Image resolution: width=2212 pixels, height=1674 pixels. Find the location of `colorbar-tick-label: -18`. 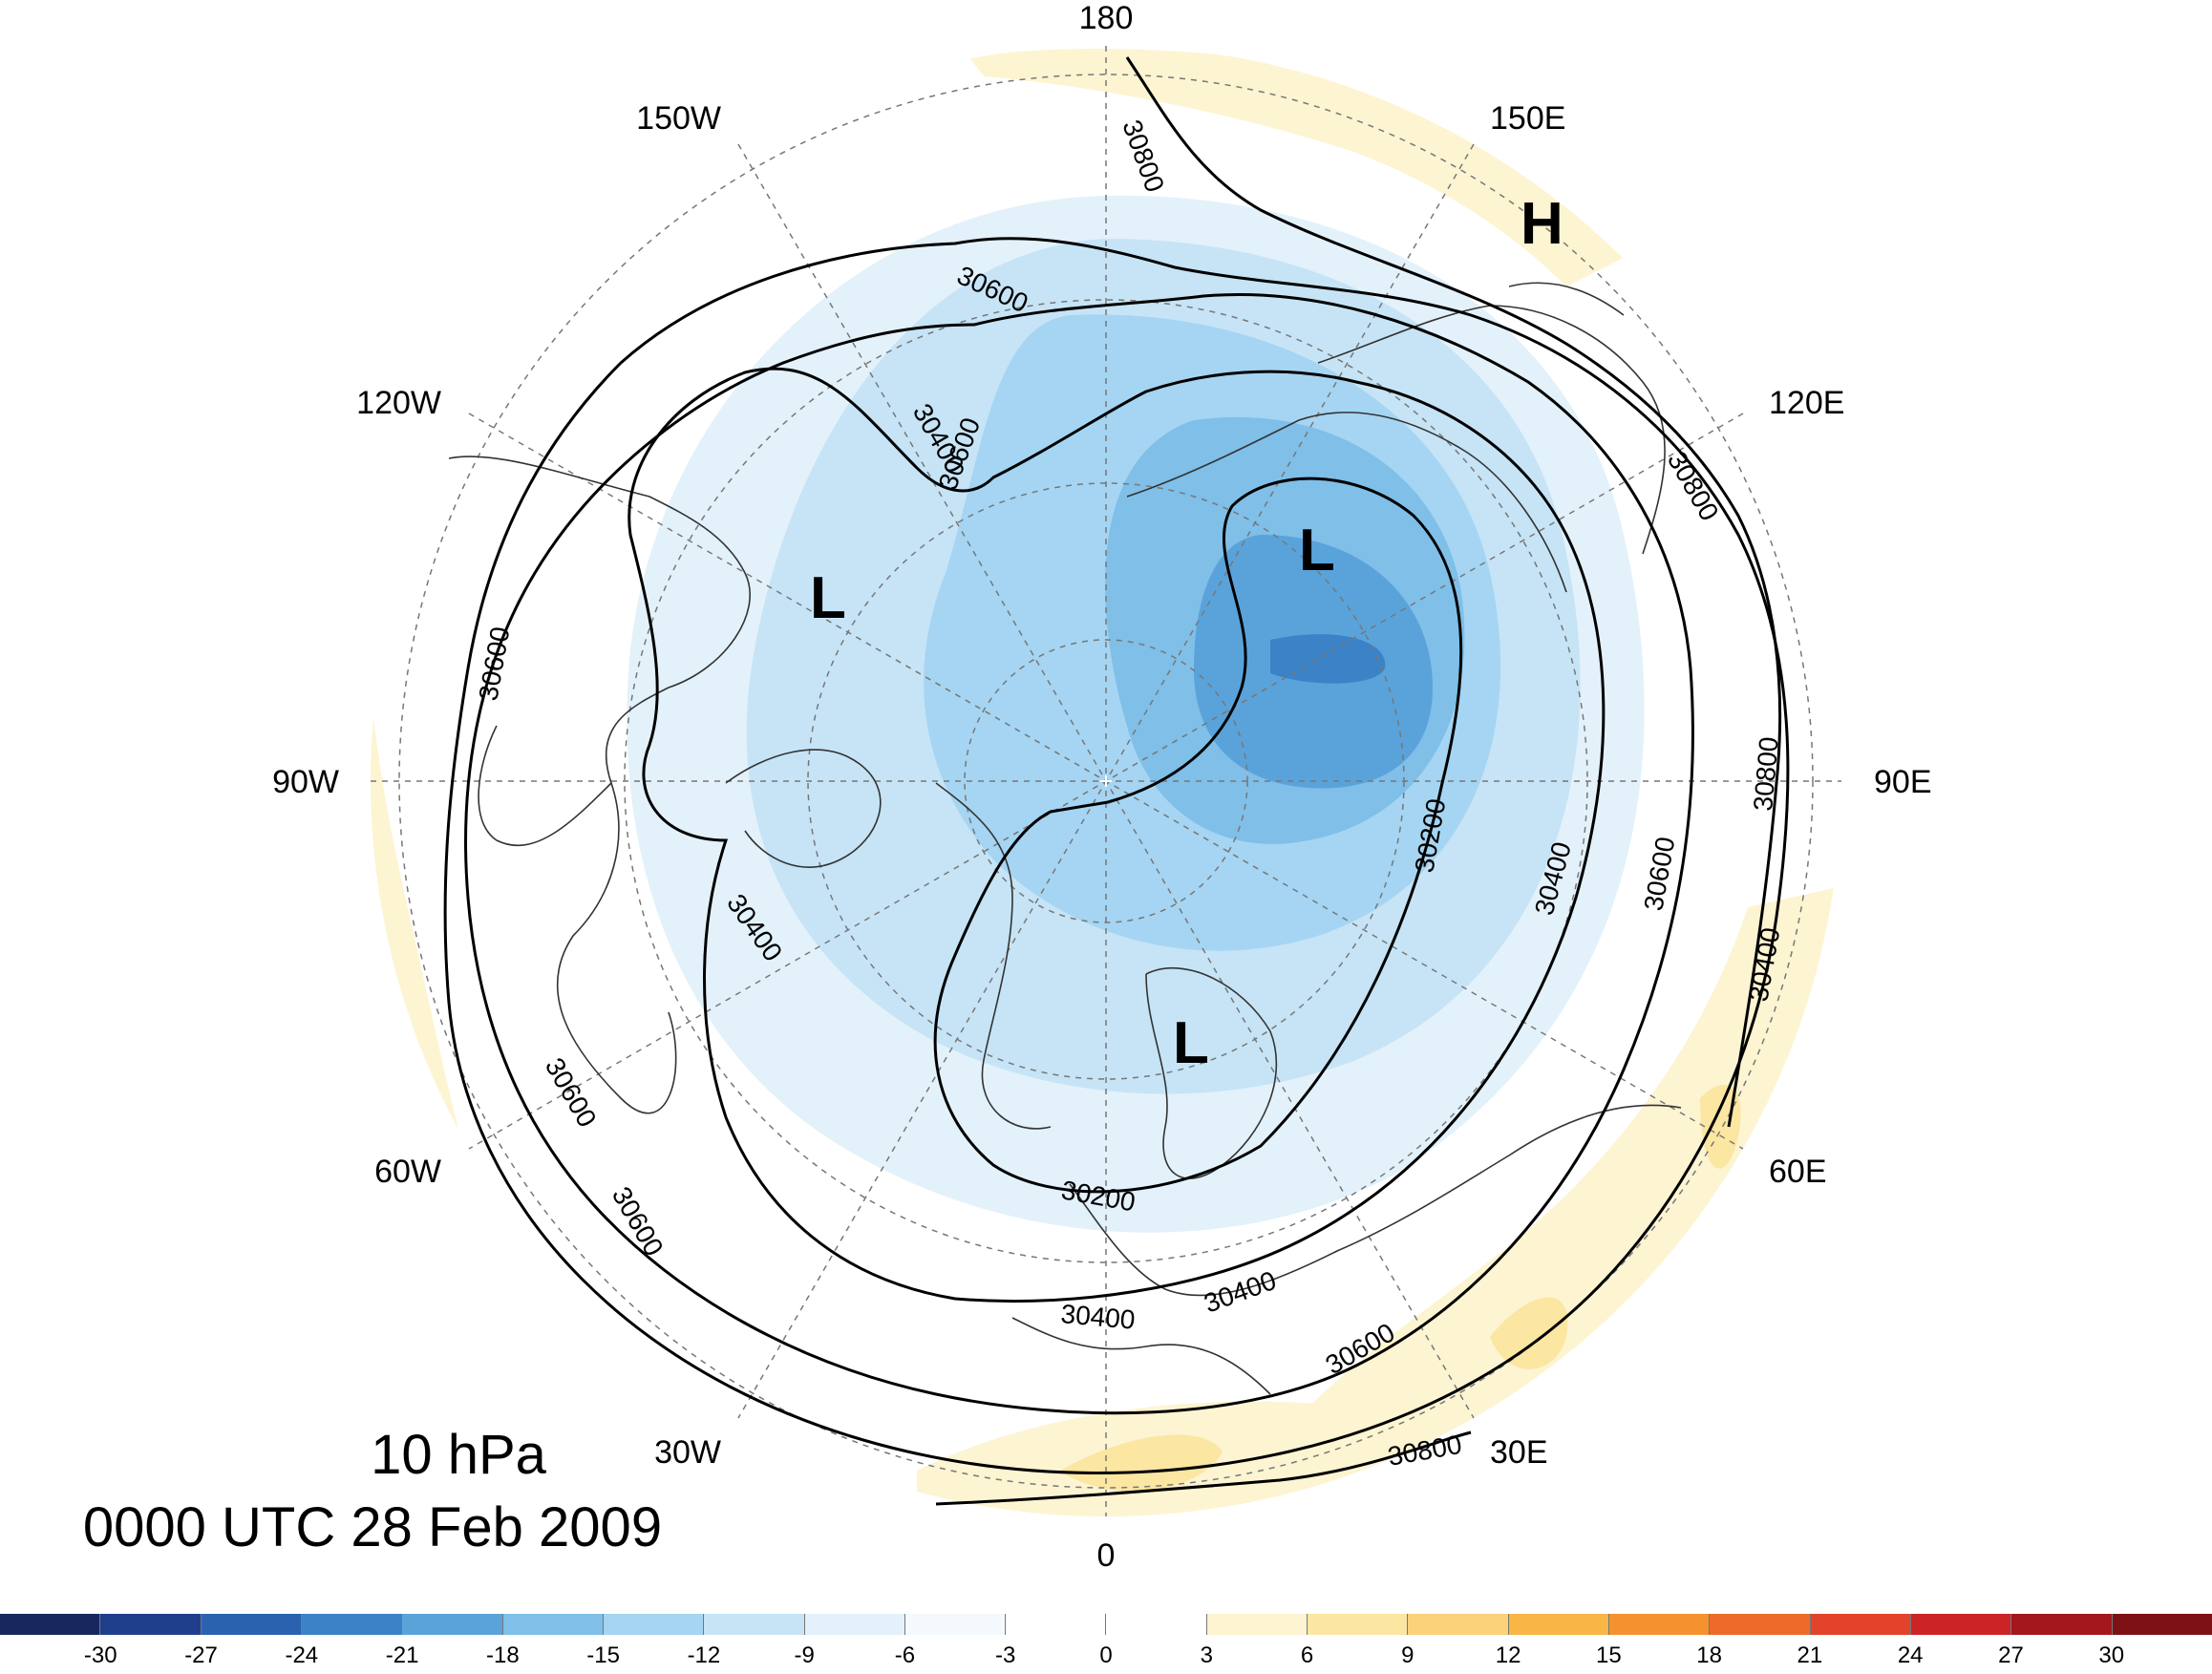

colorbar-tick-label: -18 is located at coordinates (503, 1655).